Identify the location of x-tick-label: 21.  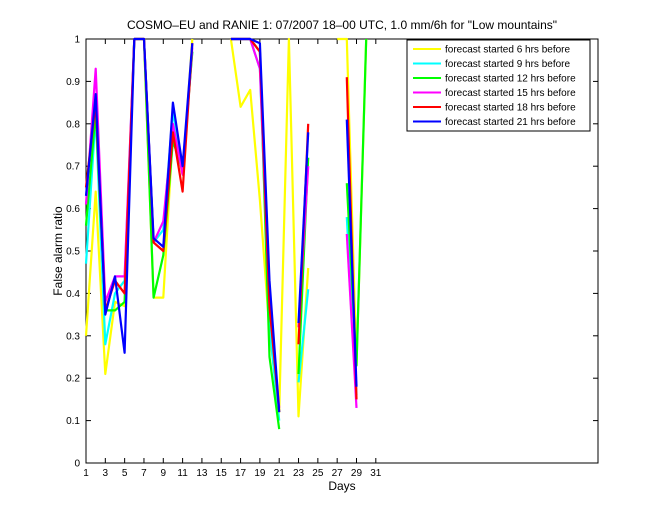
(280, 473).